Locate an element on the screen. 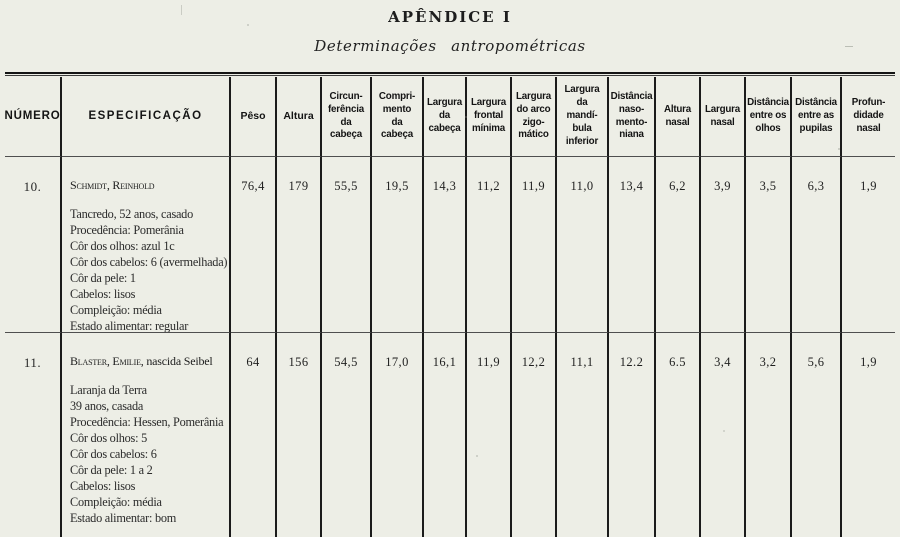 The image size is (900, 537). column-header-altura-nasal: Altura nasal is located at coordinates (678, 117).